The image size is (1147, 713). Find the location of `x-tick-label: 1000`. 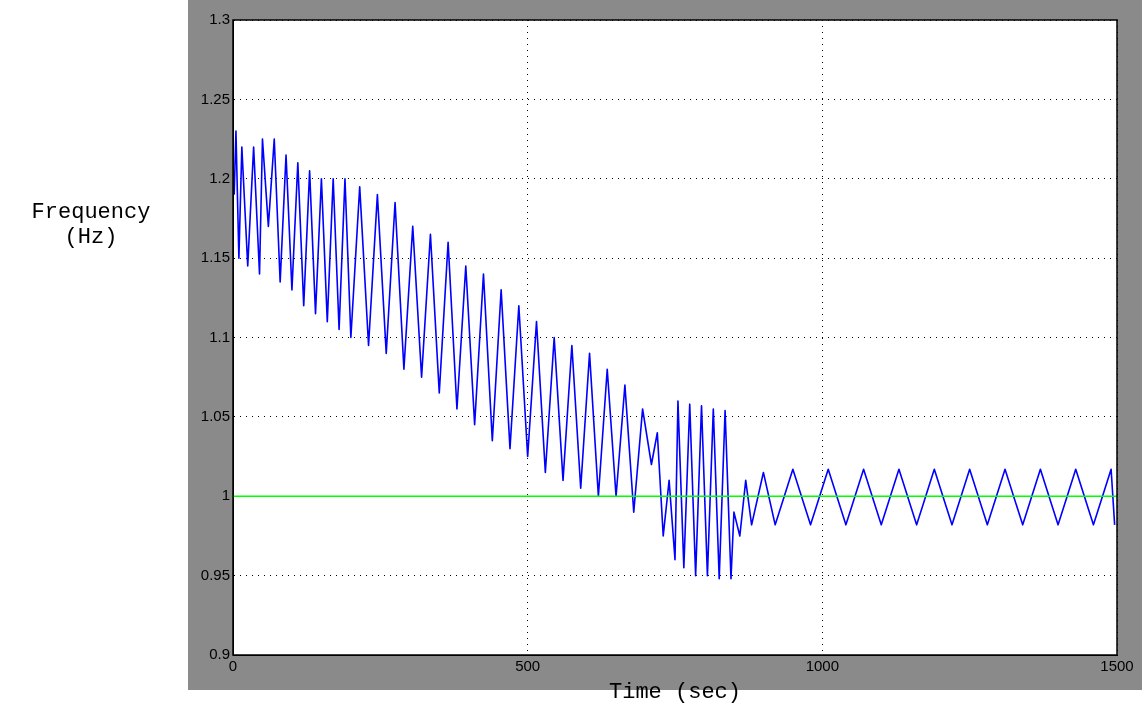

x-tick-label: 1000 is located at coordinates (822, 666).